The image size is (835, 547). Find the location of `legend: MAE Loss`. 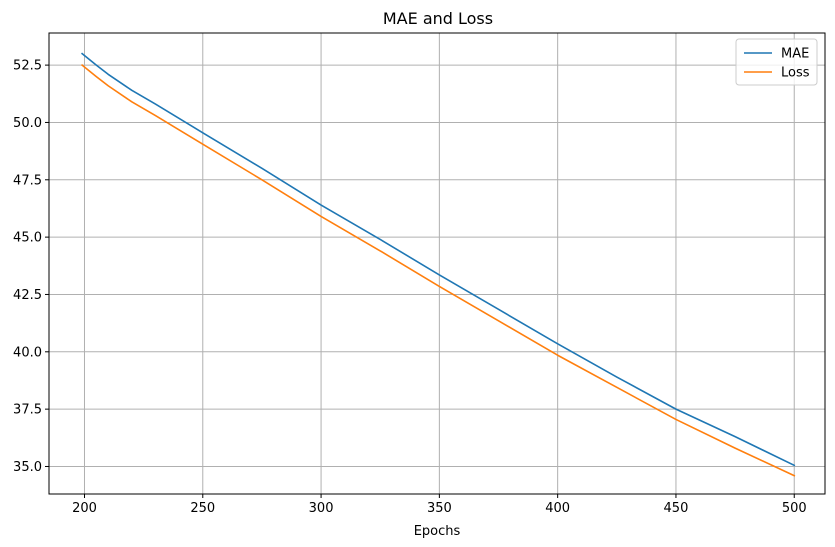

legend: MAE Loss is located at coordinates (776, 62).